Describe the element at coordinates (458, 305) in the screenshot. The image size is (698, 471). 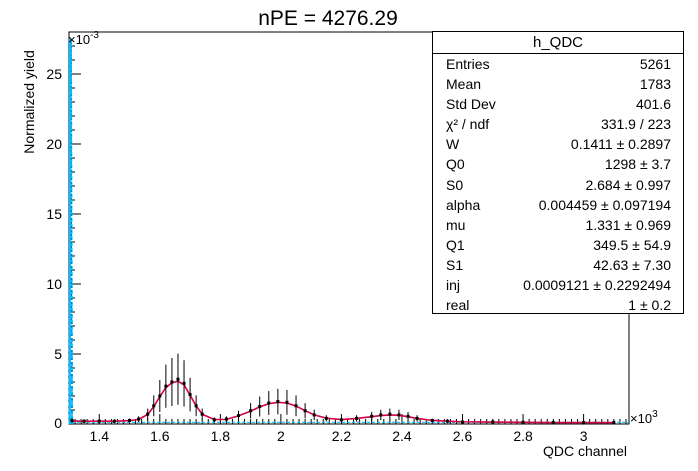
I see `stats-param-name: real` at that location.